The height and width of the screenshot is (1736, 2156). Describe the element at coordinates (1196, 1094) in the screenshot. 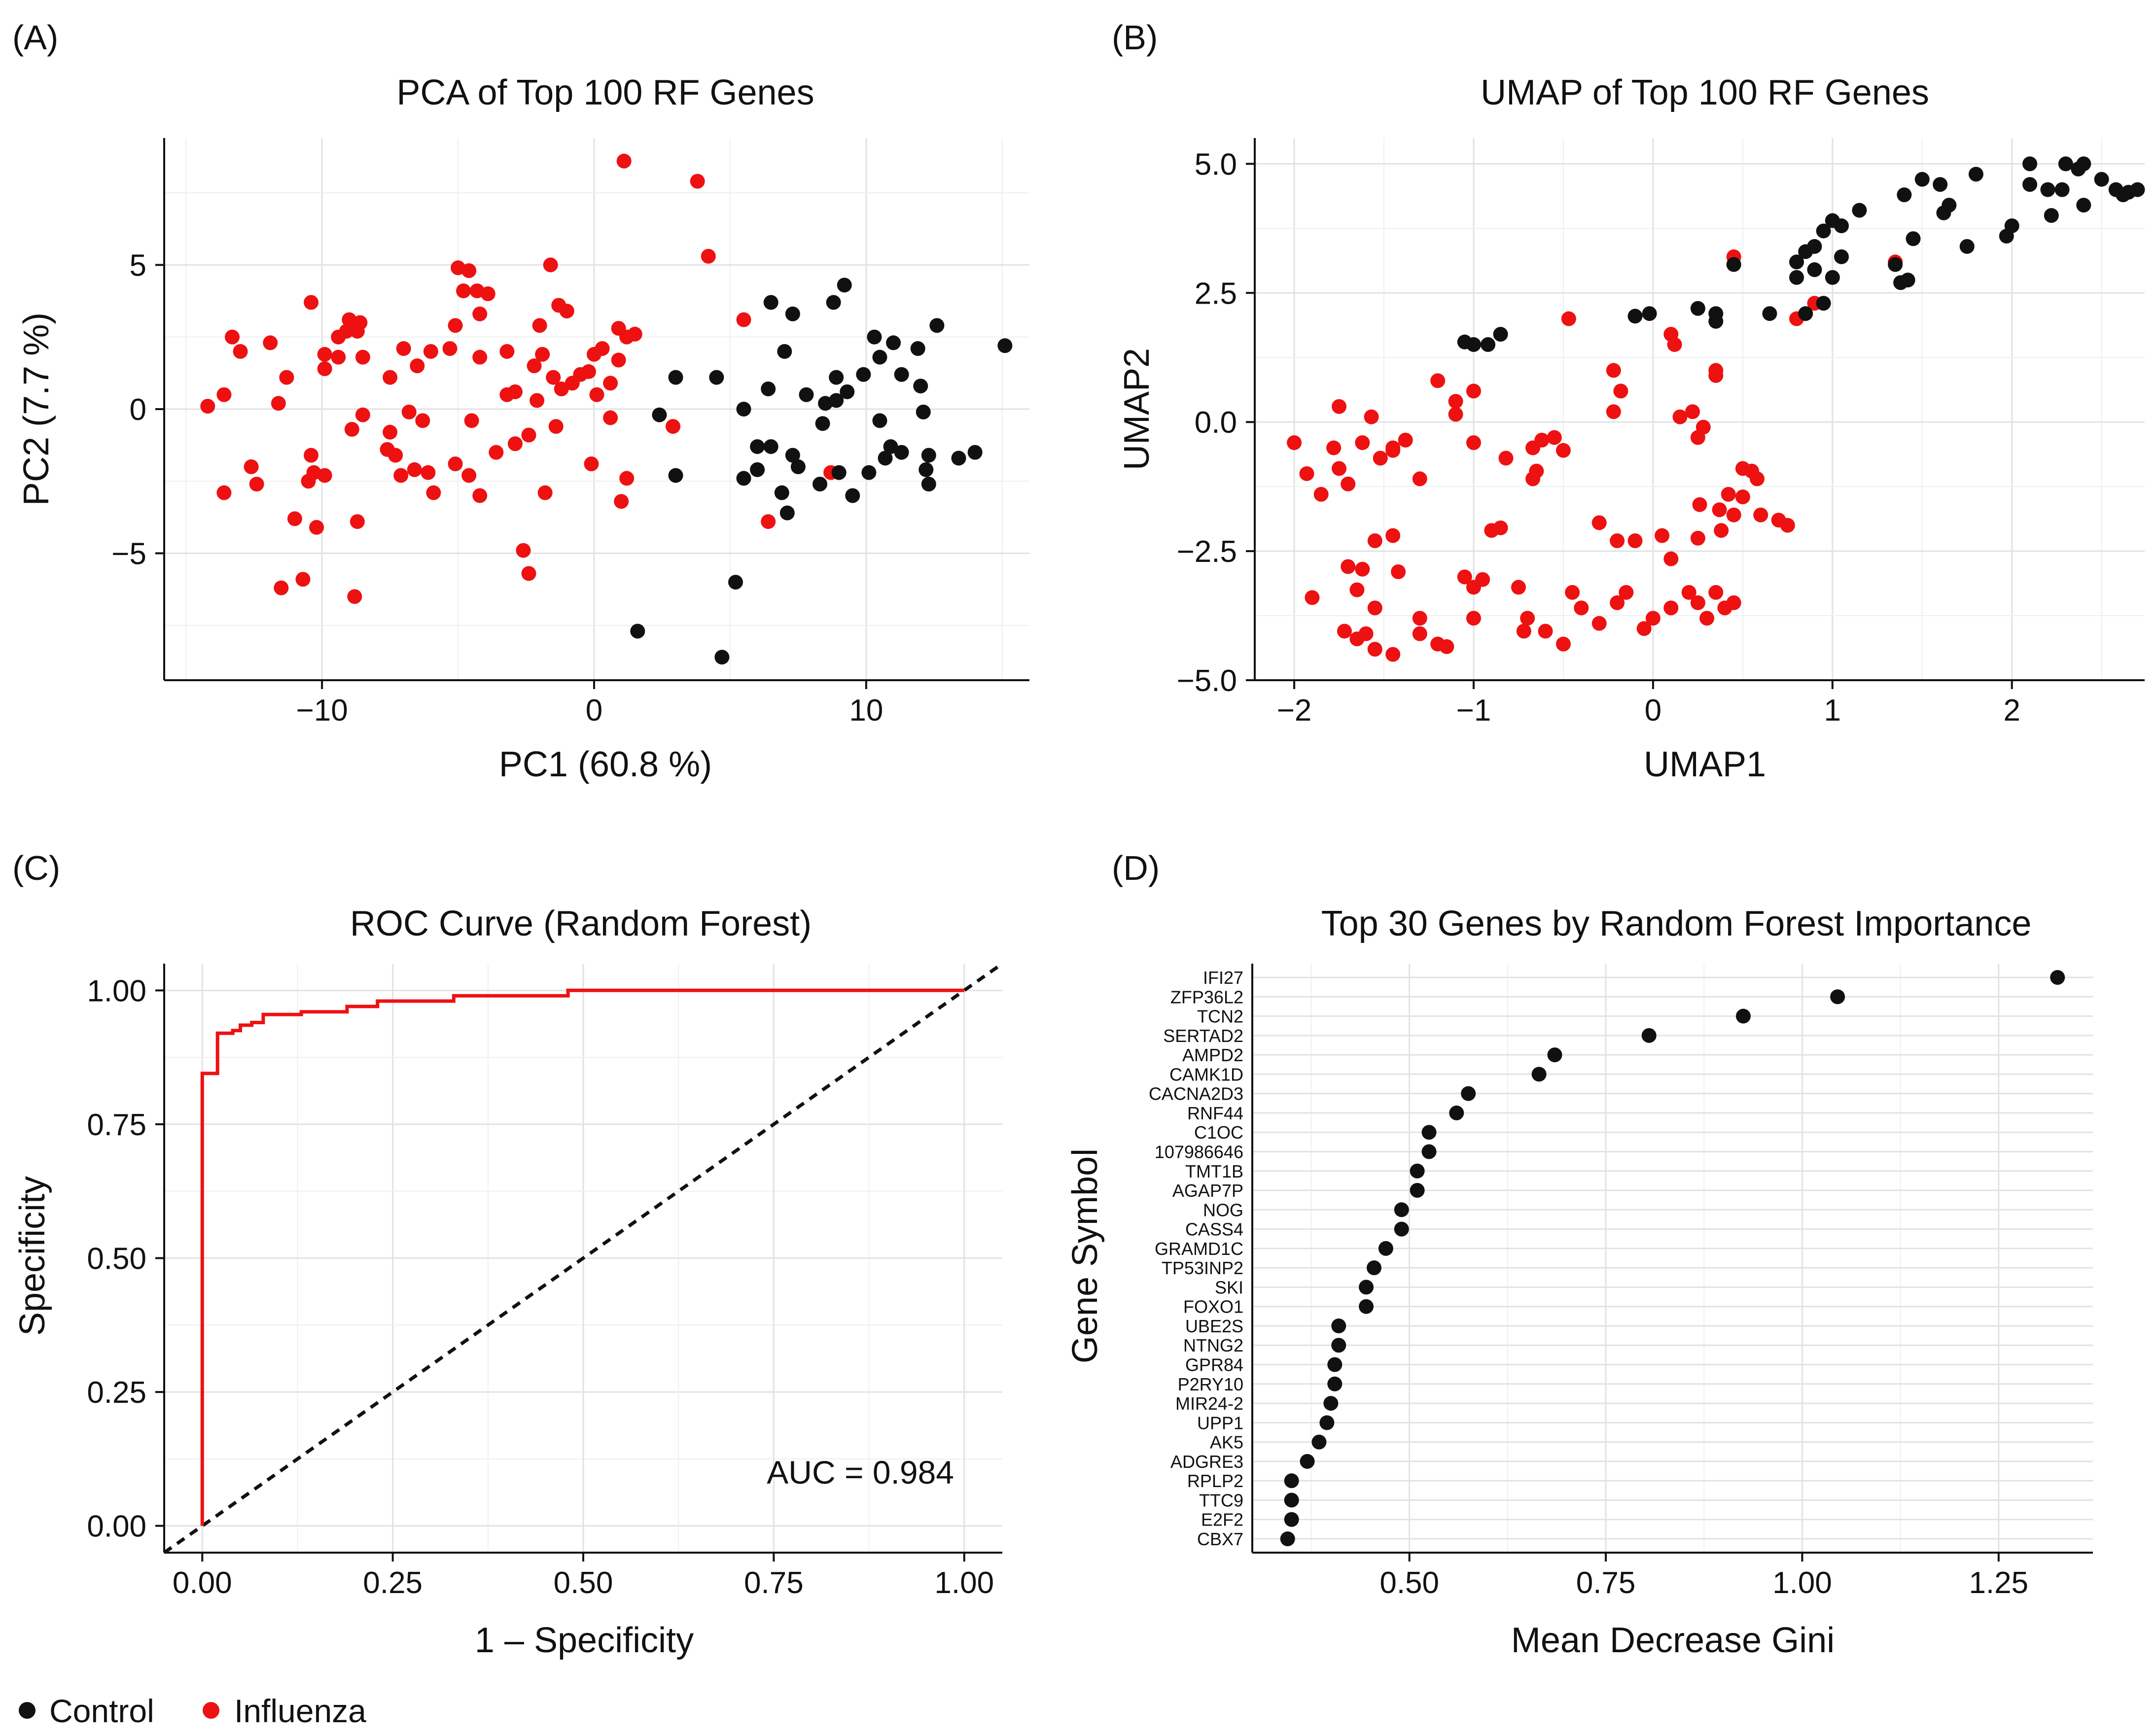

I see `gene-label: CACNA2D3` at that location.